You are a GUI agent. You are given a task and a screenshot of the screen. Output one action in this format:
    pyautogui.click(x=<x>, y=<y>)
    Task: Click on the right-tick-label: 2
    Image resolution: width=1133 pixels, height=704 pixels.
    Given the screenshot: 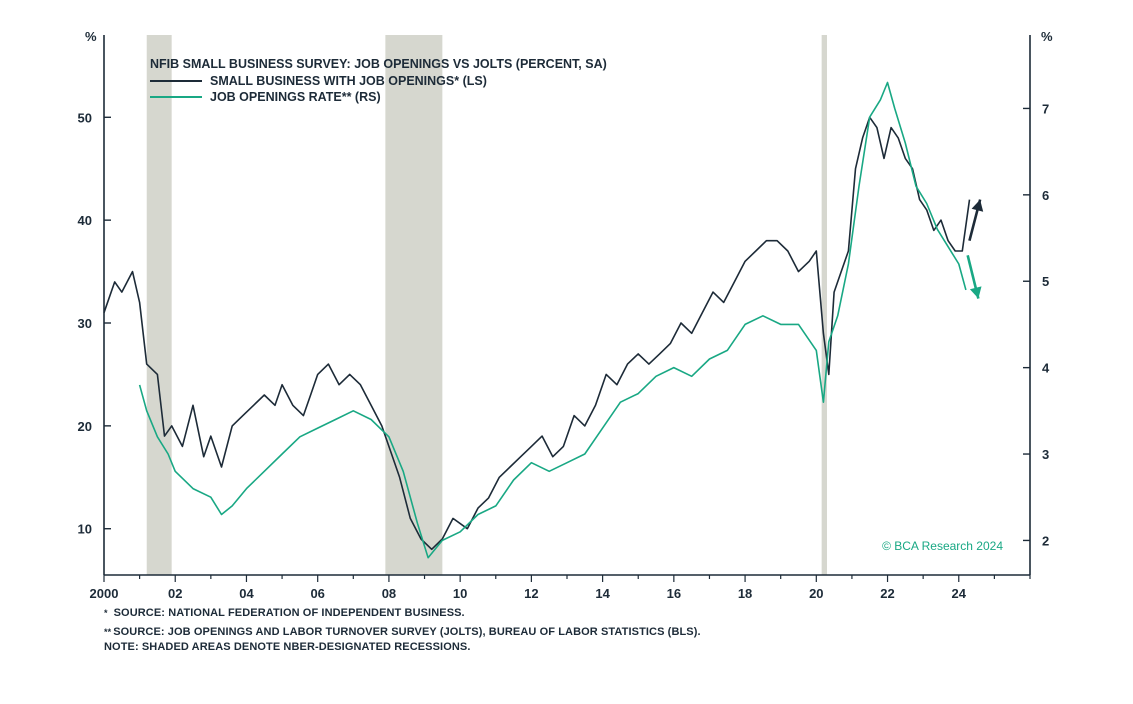 What is the action you would take?
    pyautogui.click(x=1045, y=540)
    